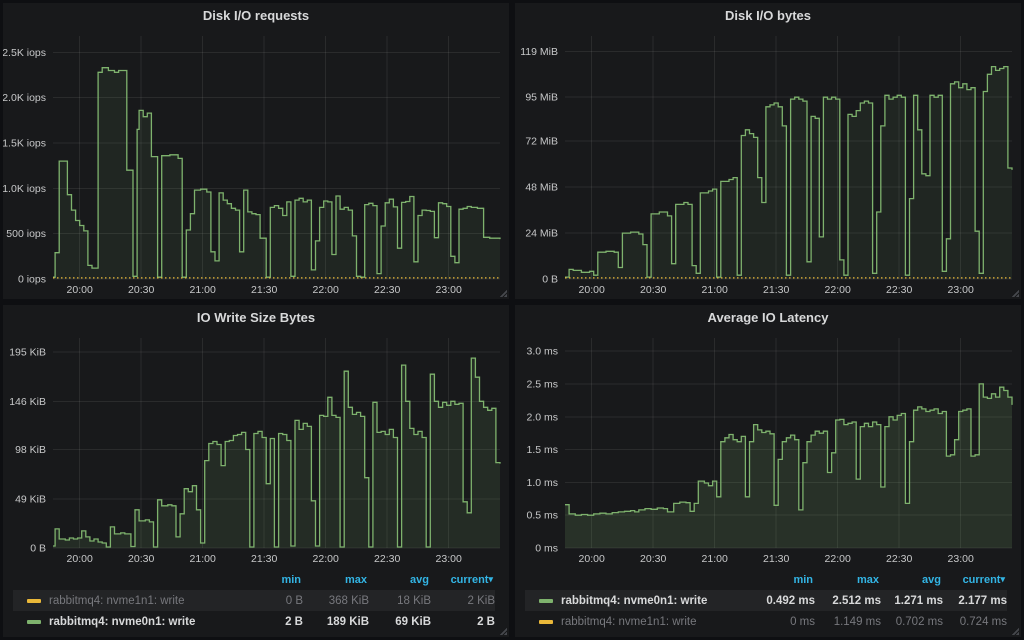 The image size is (1024, 640). What do you see at coordinates (24, 53) in the screenshot?
I see `svg-text: 2.5K iops` at bounding box center [24, 53].